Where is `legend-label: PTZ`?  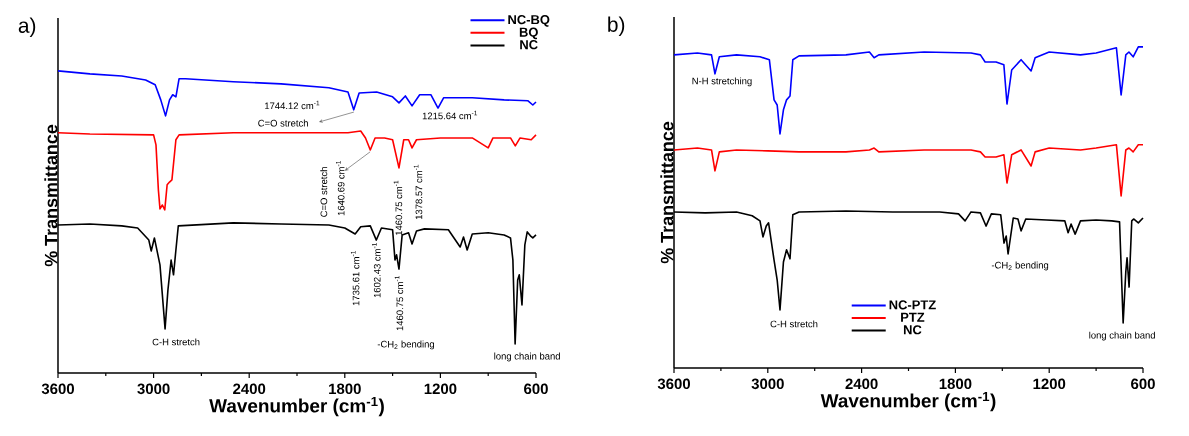 legend-label: PTZ is located at coordinates (913, 317).